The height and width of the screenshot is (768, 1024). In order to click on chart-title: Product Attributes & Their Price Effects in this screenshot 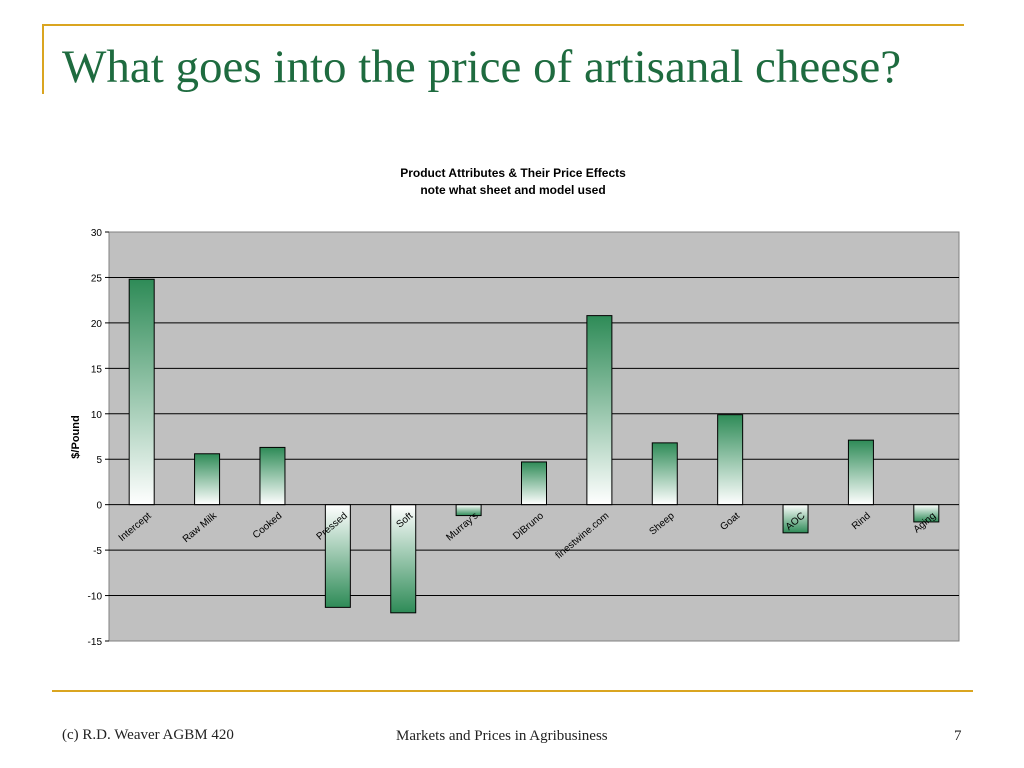, I will do `click(513, 173)`.